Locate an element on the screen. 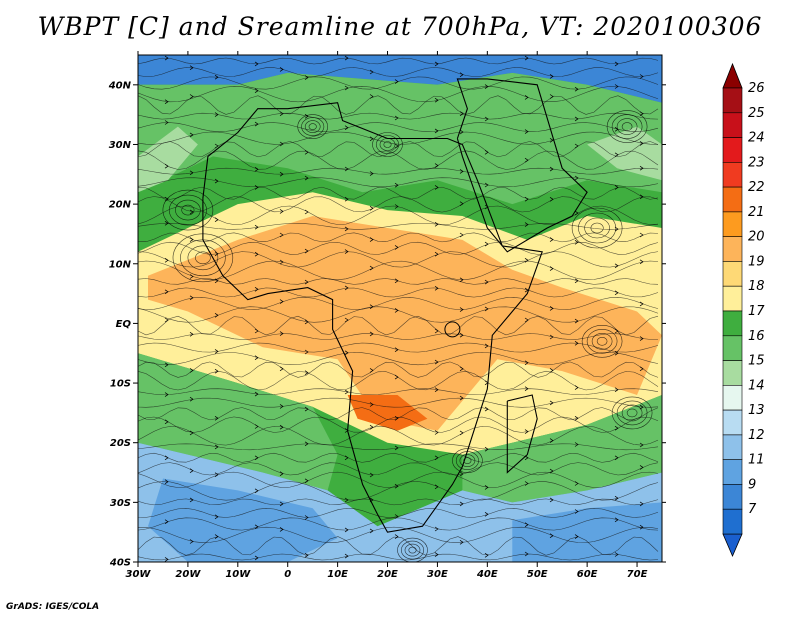 The width and height of the screenshot is (800, 618). lon-tick-label: 20E is located at coordinates (387, 574).